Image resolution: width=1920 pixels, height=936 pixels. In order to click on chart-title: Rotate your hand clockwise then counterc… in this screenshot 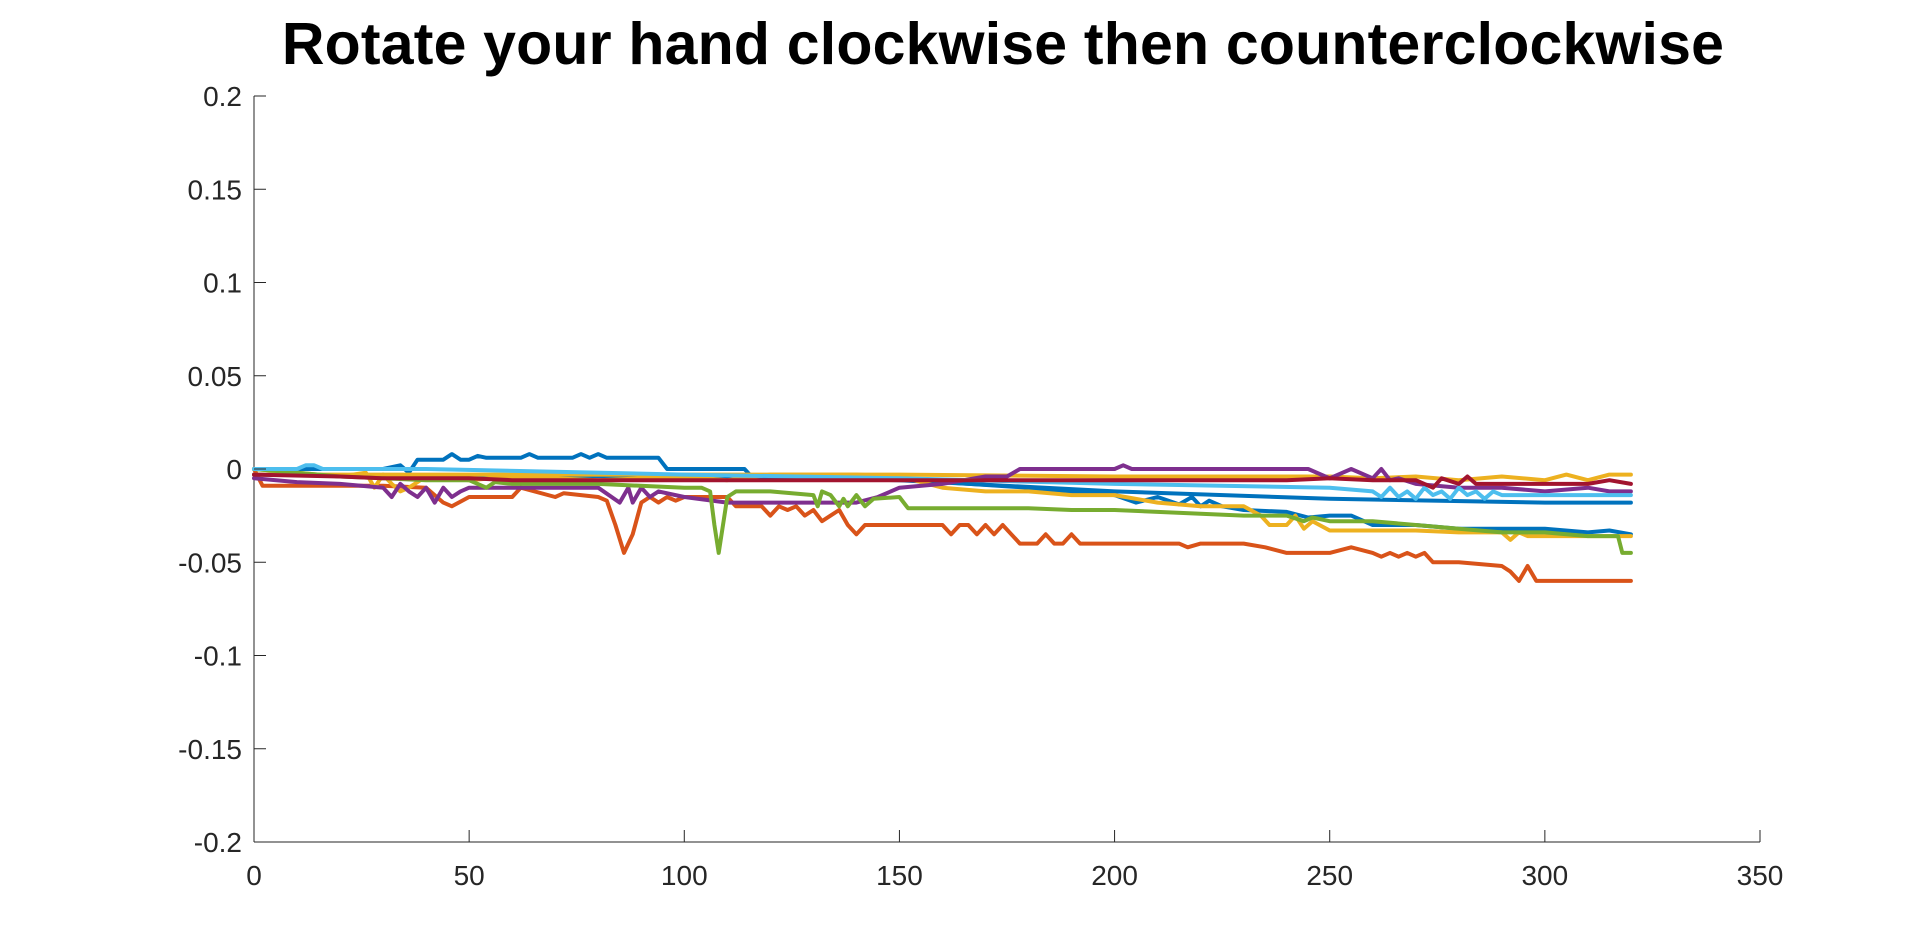, I will do `click(1003, 44)`.